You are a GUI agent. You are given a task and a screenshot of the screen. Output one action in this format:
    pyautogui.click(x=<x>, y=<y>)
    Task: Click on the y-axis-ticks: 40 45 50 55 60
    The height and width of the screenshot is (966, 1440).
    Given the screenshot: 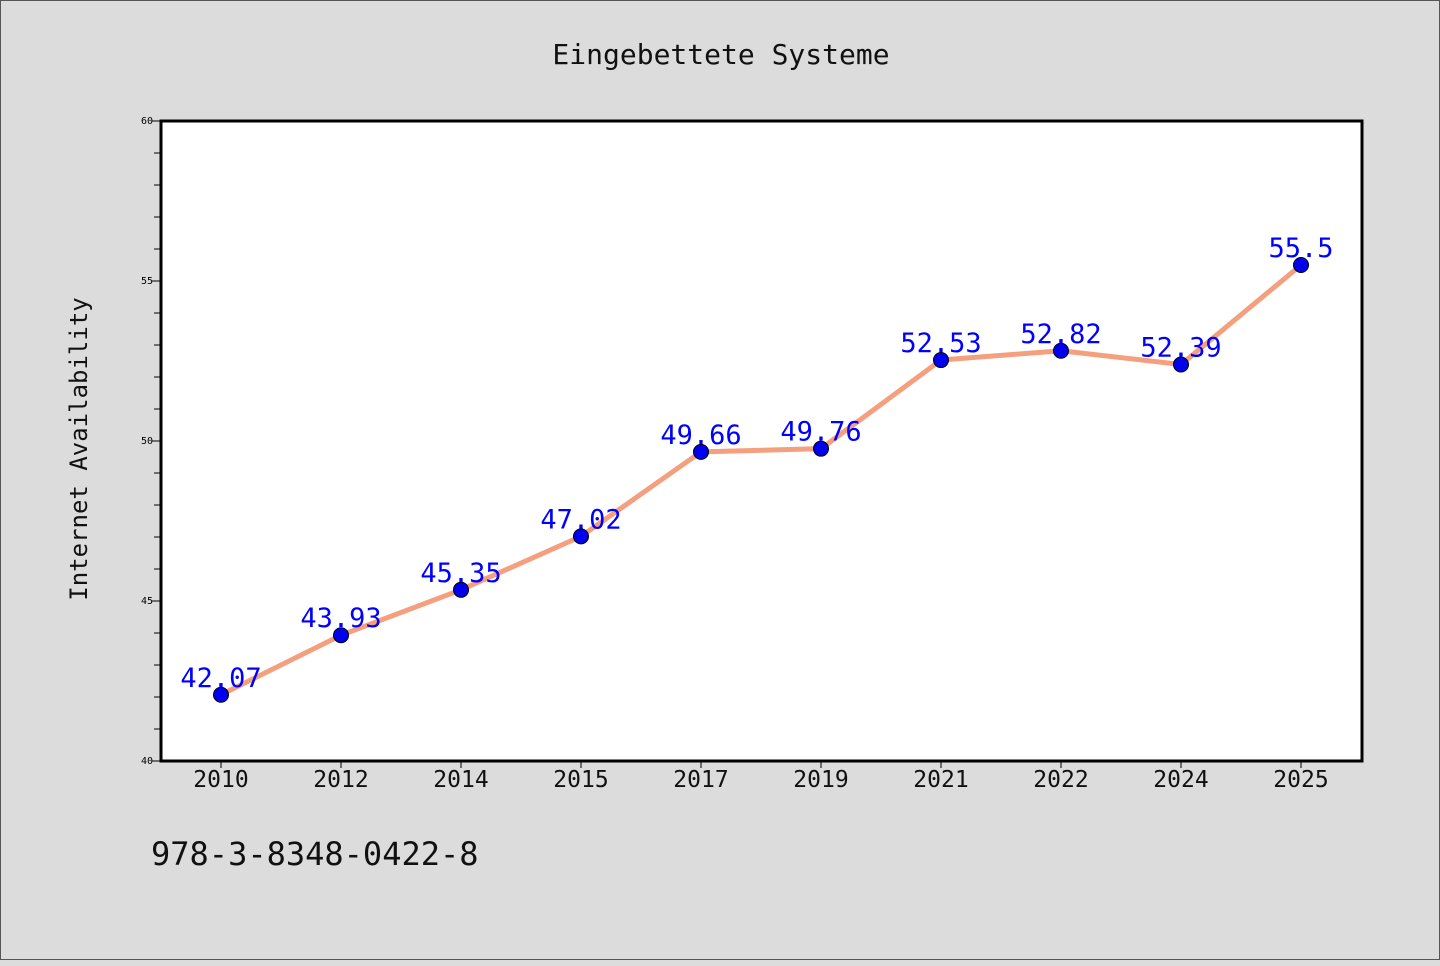 What is the action you would take?
    pyautogui.click(x=151, y=441)
    